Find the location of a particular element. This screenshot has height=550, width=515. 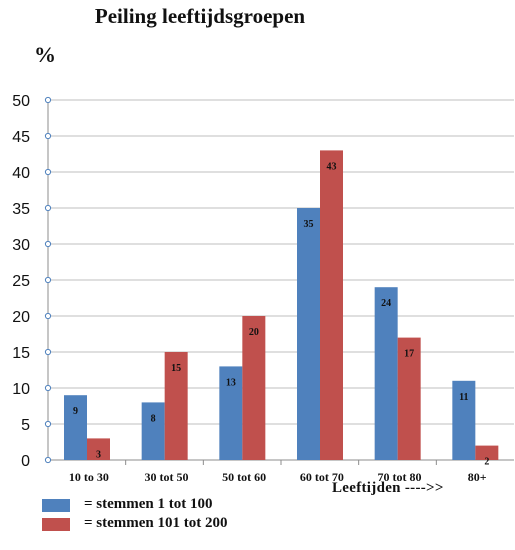

data-label: 13 is located at coordinates (231, 382).